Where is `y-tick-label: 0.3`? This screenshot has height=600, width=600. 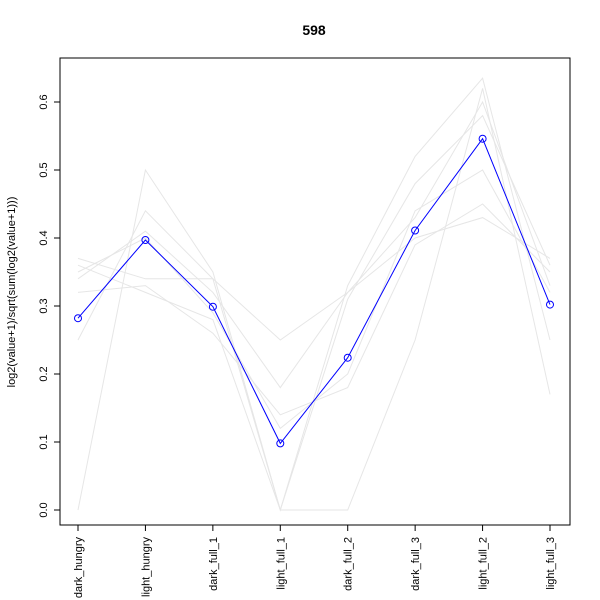 y-tick-label: 0.3 is located at coordinates (44, 305).